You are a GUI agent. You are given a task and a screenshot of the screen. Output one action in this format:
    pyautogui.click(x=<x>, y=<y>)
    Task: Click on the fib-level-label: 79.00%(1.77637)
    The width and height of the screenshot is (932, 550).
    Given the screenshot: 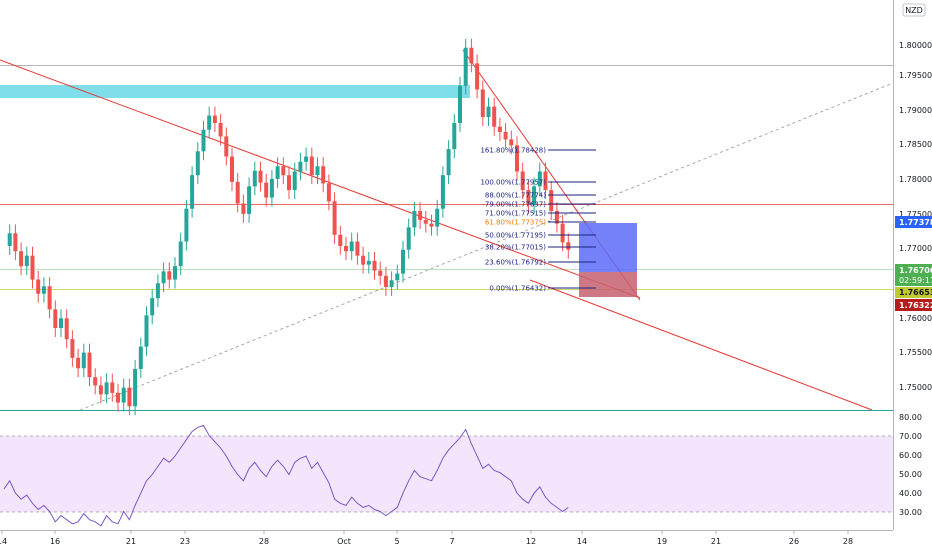 What is the action you would take?
    pyautogui.click(x=515, y=205)
    